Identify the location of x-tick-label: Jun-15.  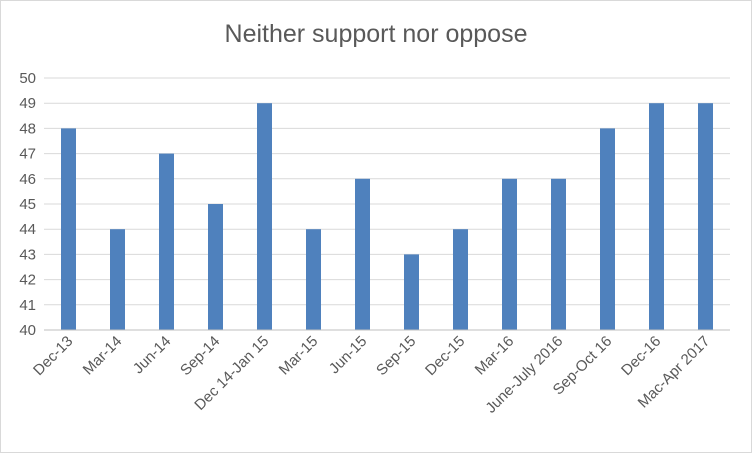
(348, 355).